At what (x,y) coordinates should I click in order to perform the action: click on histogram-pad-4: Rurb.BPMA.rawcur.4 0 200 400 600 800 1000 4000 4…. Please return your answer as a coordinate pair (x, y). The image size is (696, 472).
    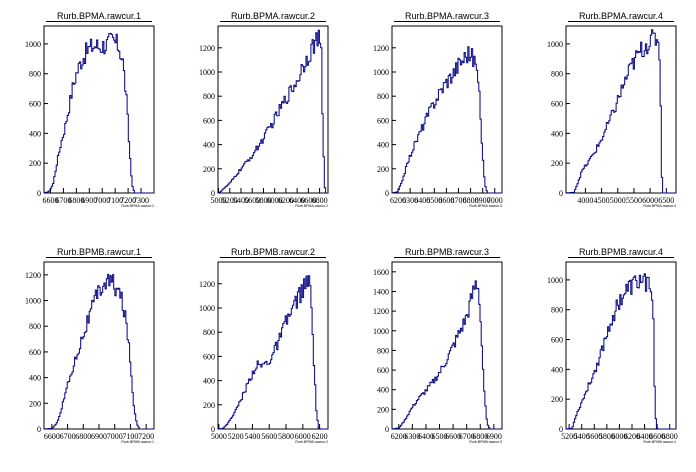
    Looking at the image, I should click on (609, 118).